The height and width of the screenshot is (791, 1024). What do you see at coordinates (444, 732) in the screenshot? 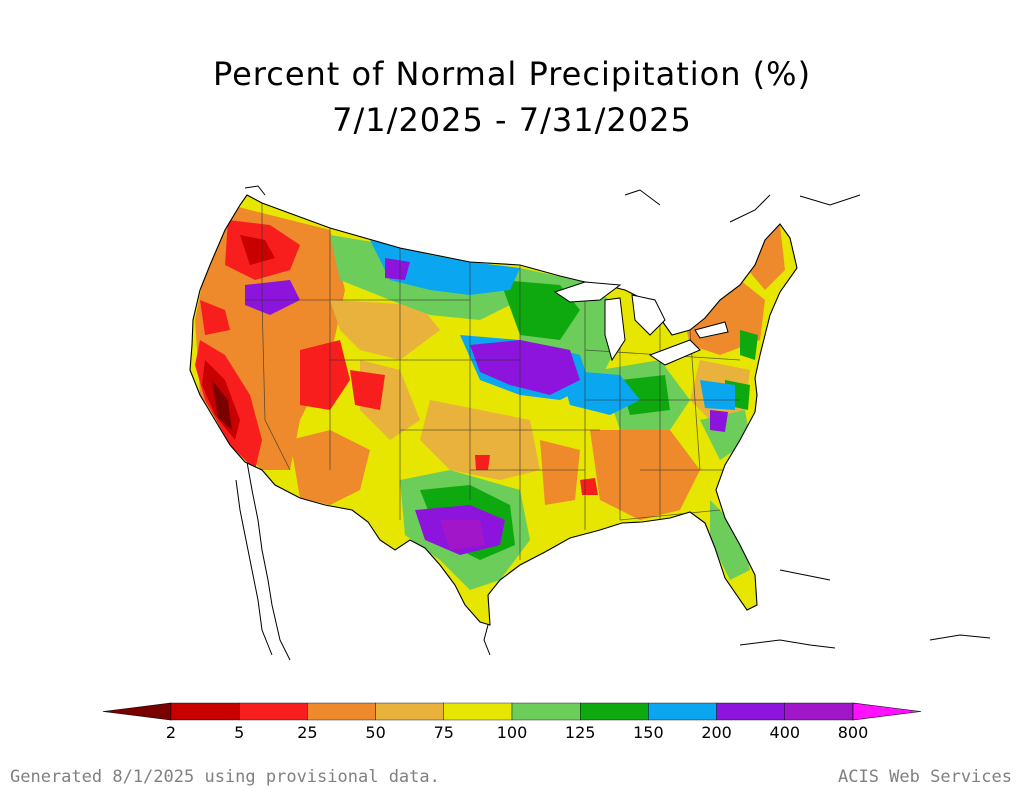
I see `legend-tick-label: 75` at bounding box center [444, 732].